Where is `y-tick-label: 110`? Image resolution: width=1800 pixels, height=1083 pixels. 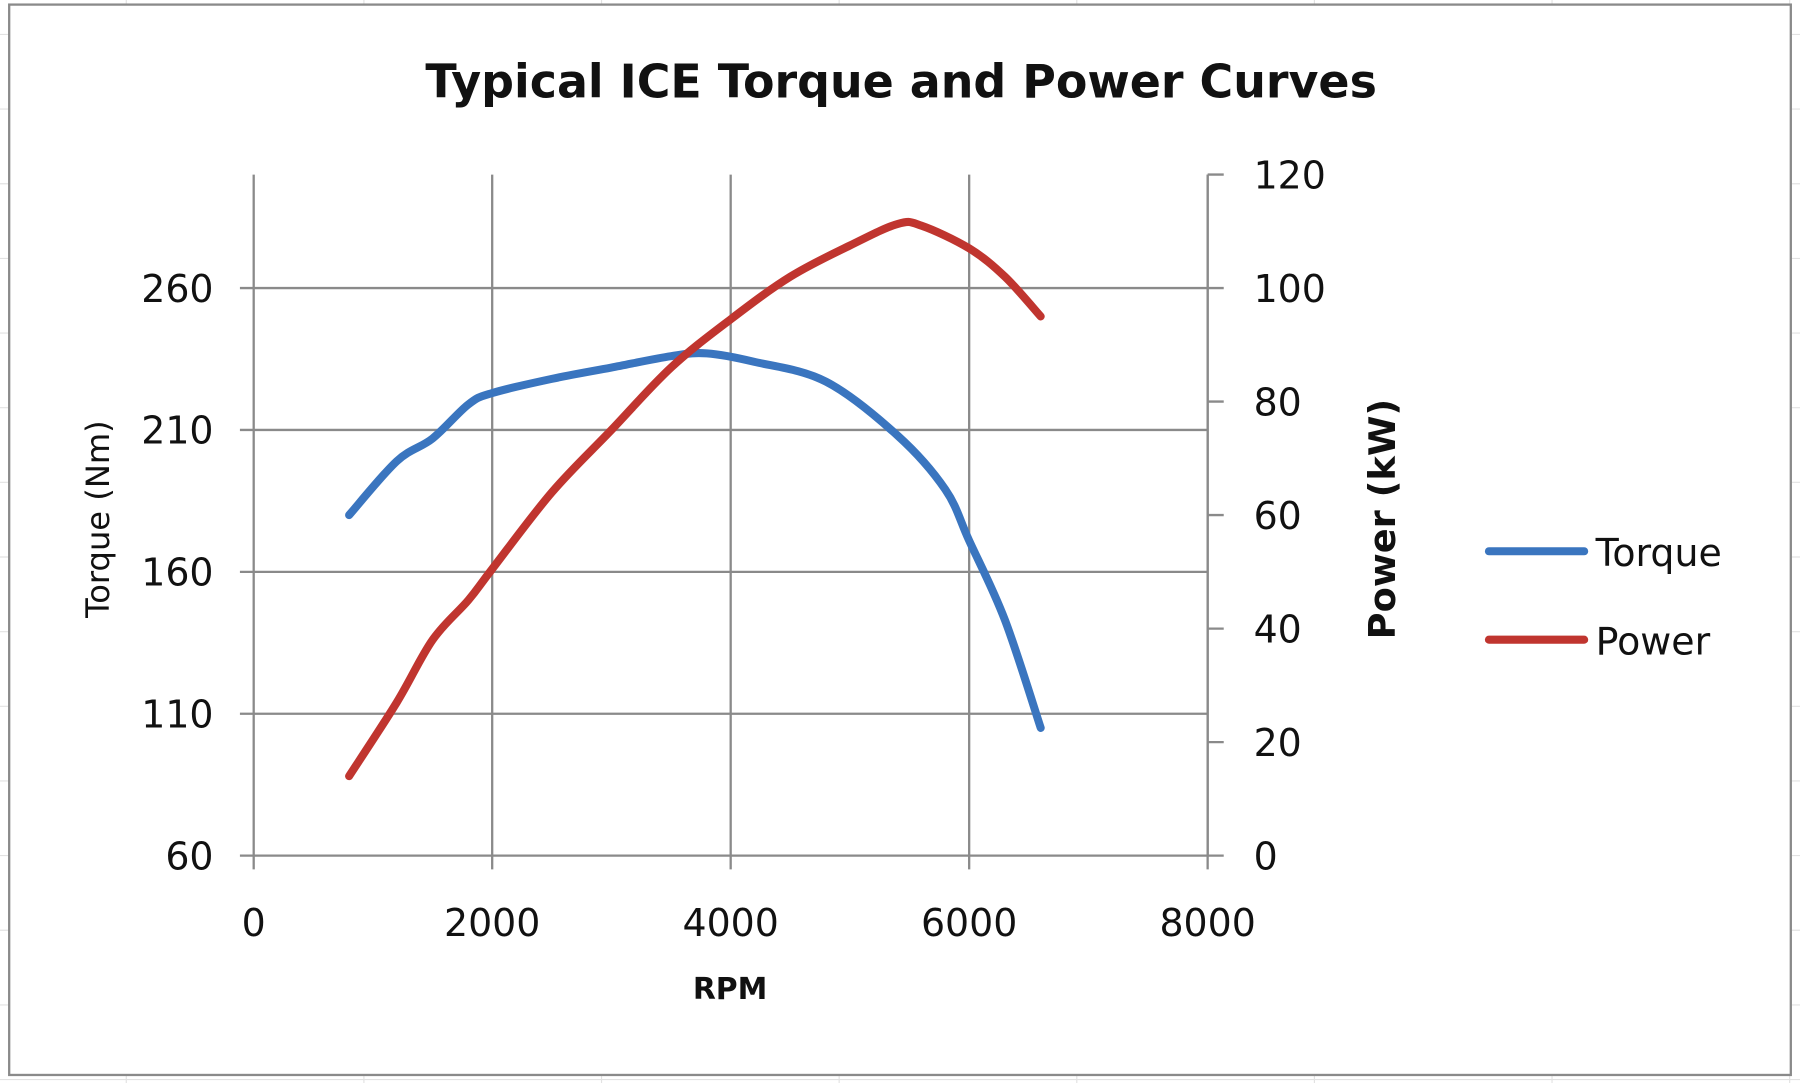
y-tick-label: 110 is located at coordinates (177, 714).